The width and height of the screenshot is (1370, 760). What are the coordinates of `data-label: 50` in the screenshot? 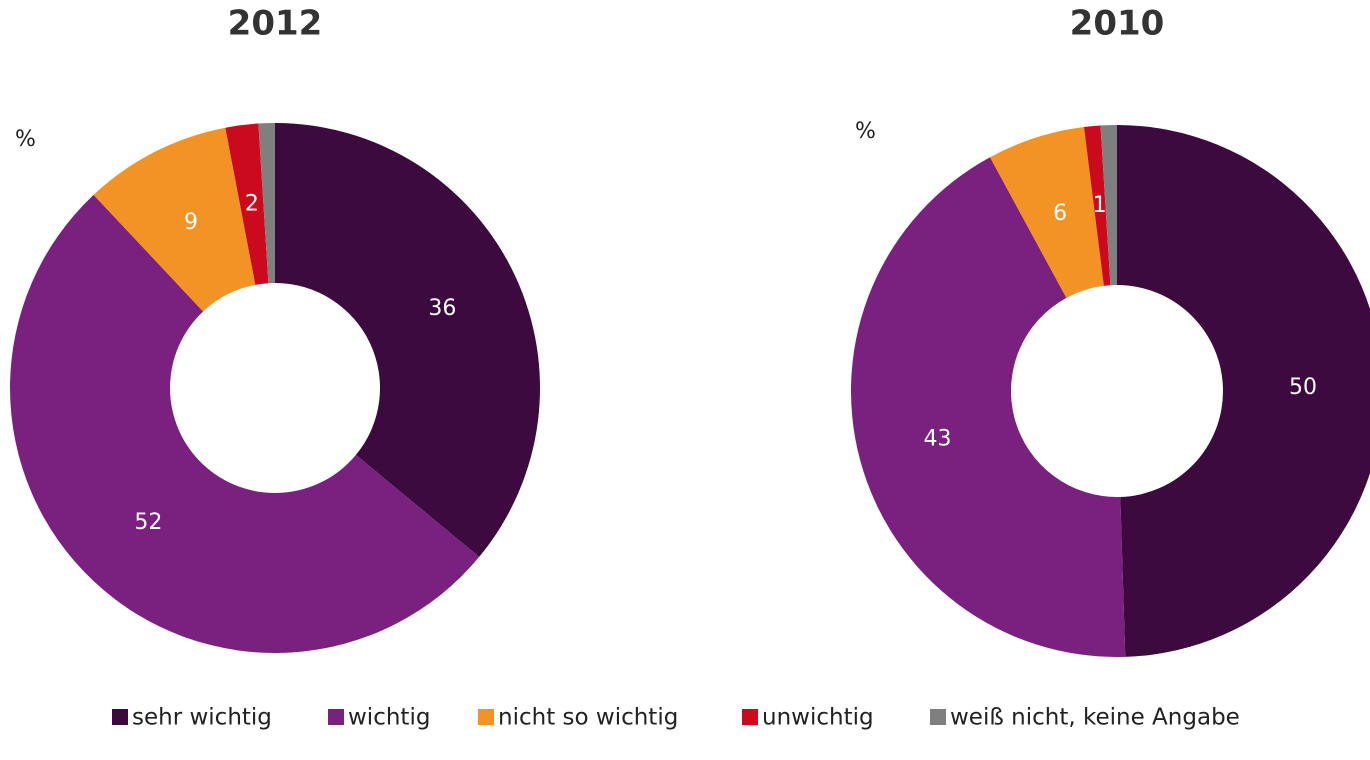 It's located at (1303, 387).